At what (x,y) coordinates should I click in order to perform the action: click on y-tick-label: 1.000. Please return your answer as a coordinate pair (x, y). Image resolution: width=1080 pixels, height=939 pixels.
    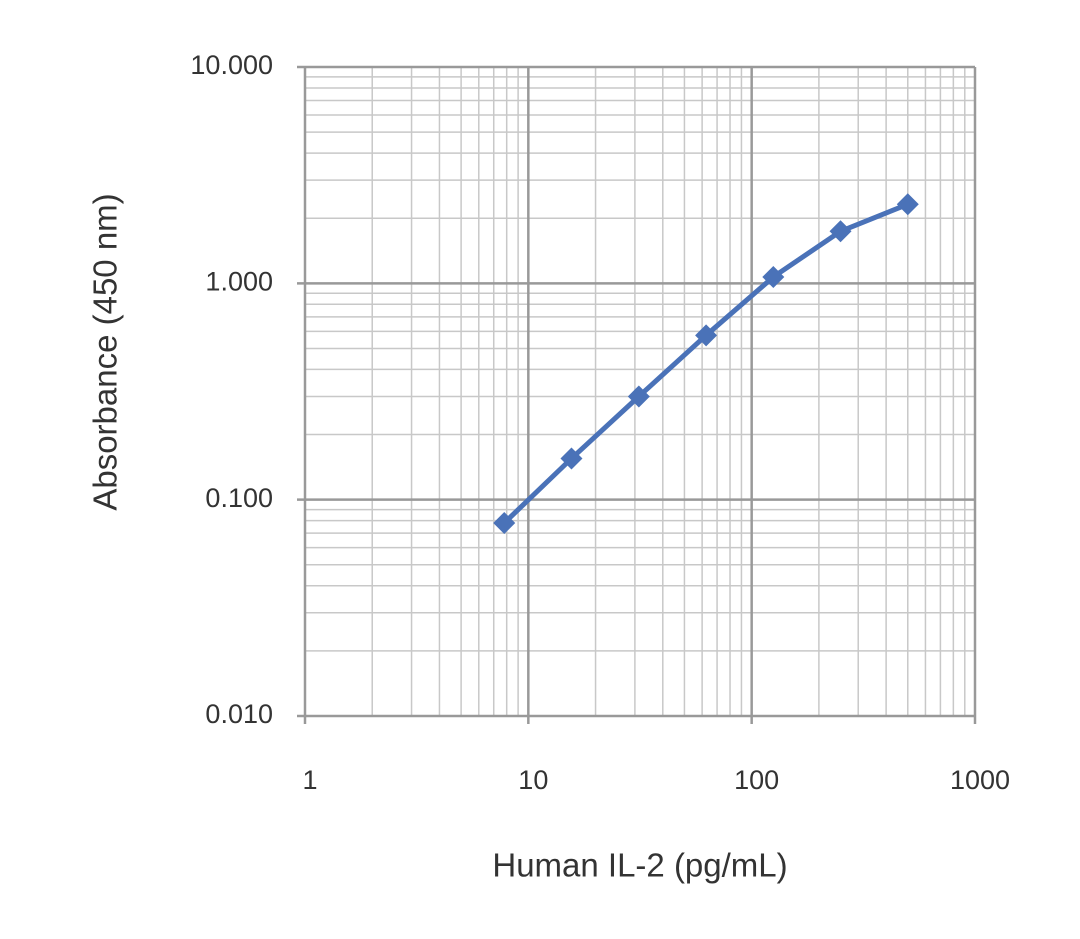
    Looking at the image, I should click on (239, 281).